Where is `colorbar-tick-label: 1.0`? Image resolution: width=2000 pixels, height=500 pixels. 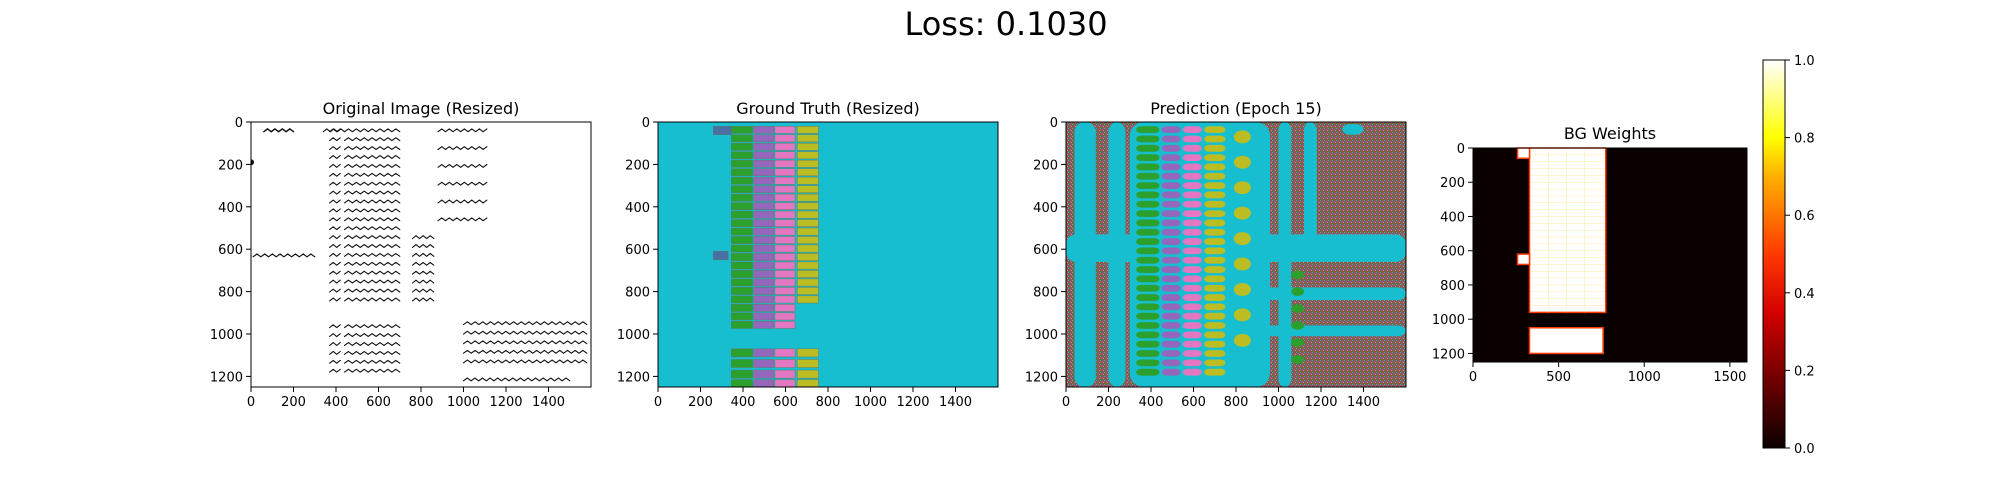
colorbar-tick-label: 1.0 is located at coordinates (1804, 61).